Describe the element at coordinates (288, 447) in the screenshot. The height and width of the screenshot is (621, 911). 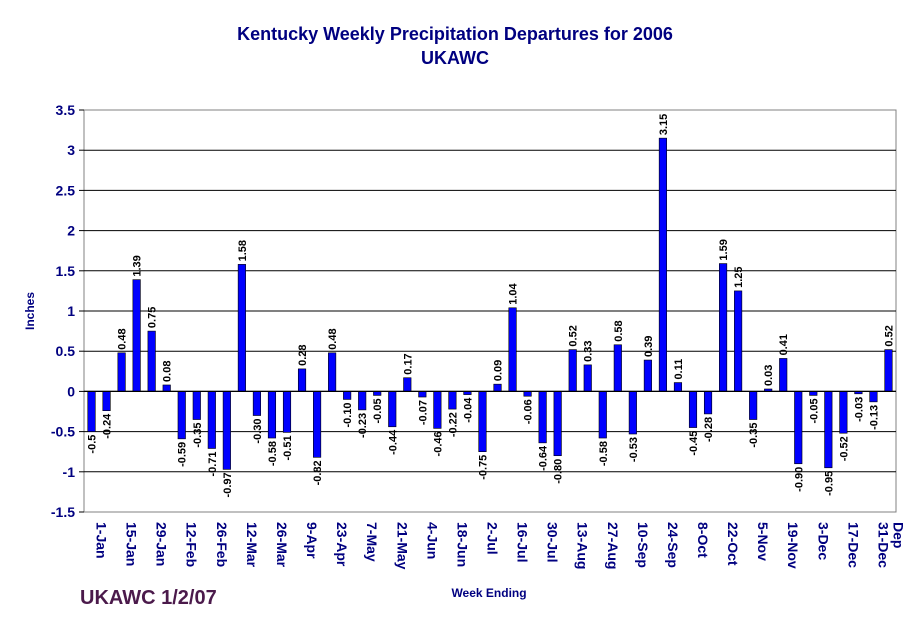
I see `data-label: -0.51` at that location.